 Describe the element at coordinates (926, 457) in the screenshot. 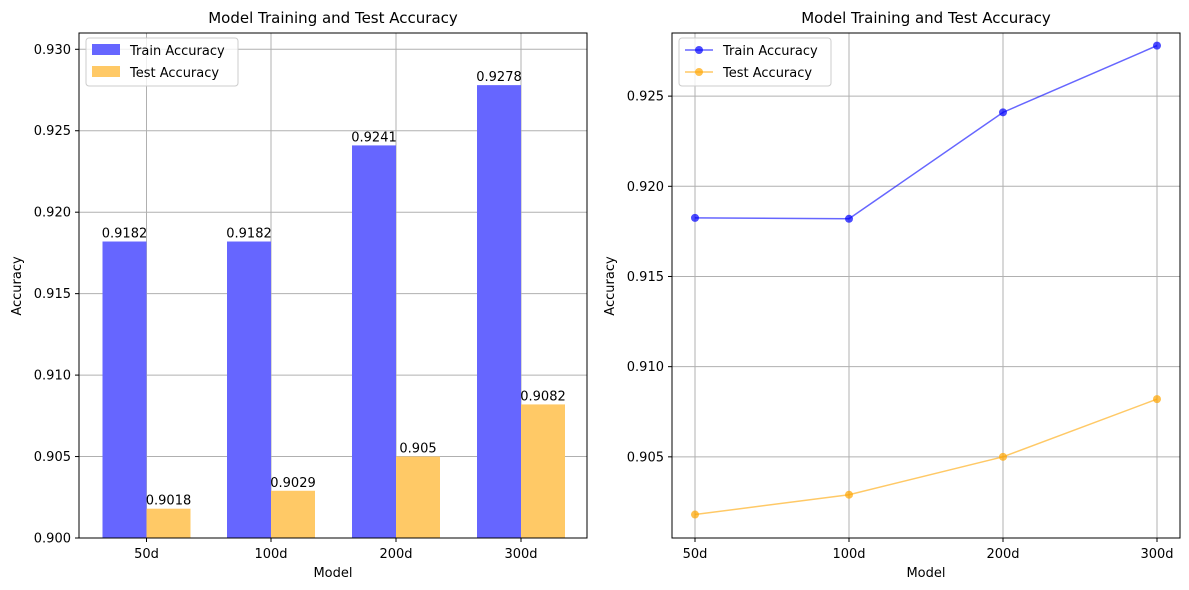

I see `test-line` at that location.